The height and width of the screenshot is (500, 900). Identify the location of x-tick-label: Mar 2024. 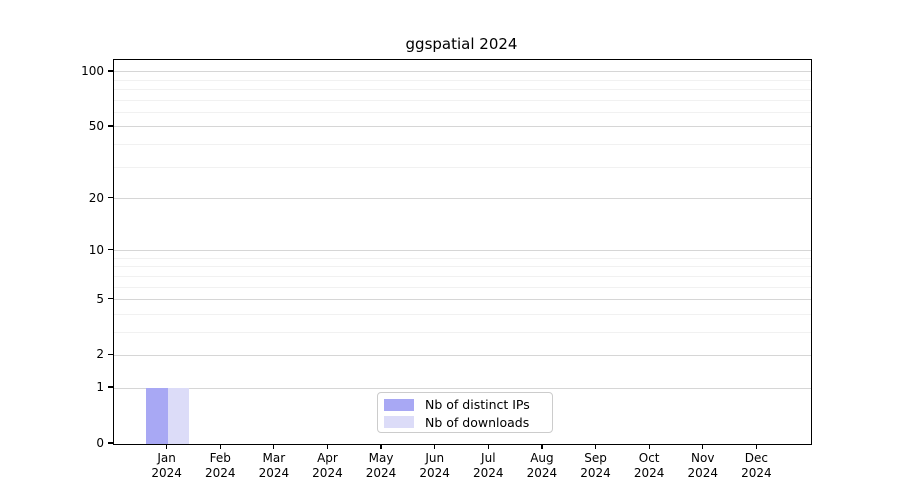
(274, 466).